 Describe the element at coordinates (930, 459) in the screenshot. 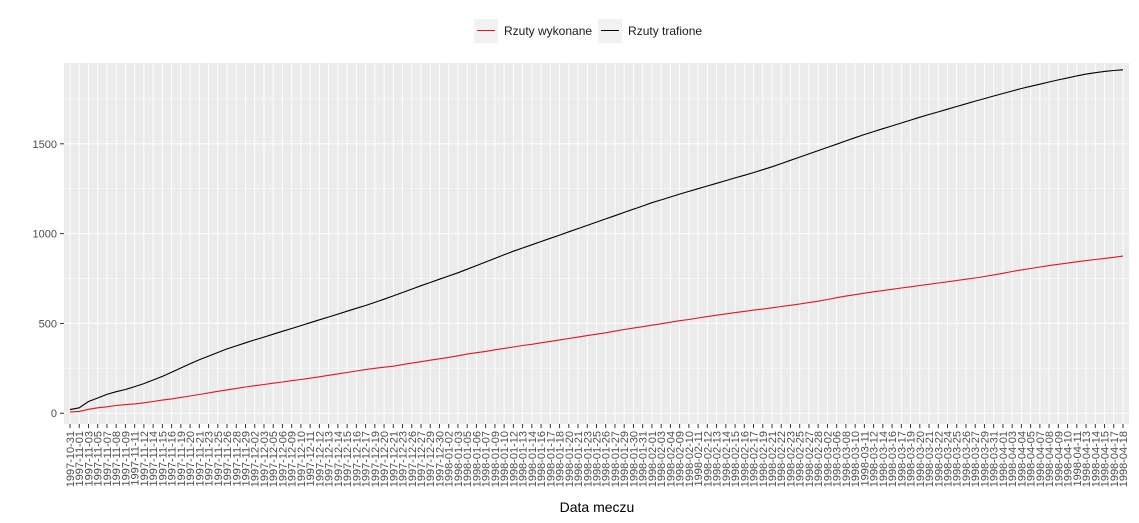

I see `x-tick-label: 1998-03-21` at that location.